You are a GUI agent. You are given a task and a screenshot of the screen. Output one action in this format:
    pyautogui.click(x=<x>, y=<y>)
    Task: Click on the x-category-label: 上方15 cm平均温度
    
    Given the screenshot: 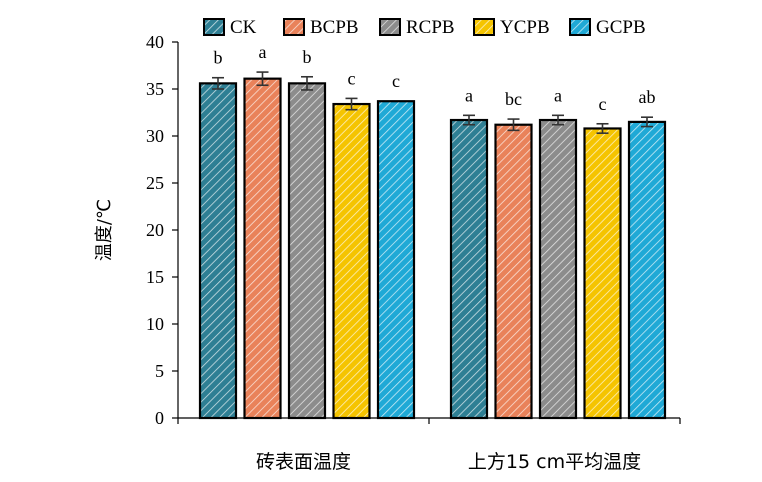 What is the action you would take?
    pyautogui.click(x=554, y=462)
    